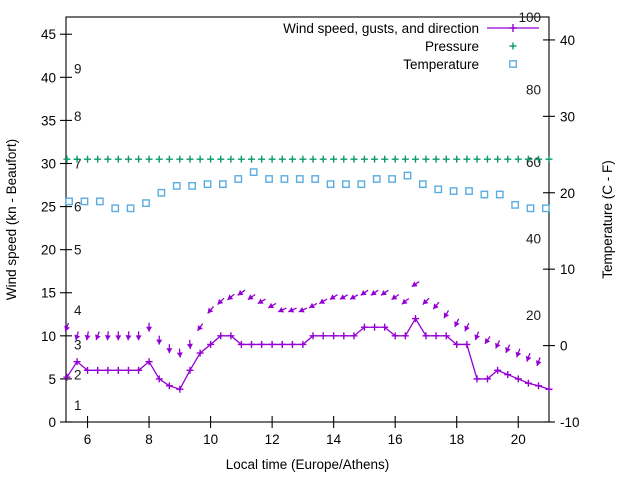 The height and width of the screenshot is (480, 640). Describe the element at coordinates (78, 405) in the screenshot. I see `beaufort-label: 1` at that location.